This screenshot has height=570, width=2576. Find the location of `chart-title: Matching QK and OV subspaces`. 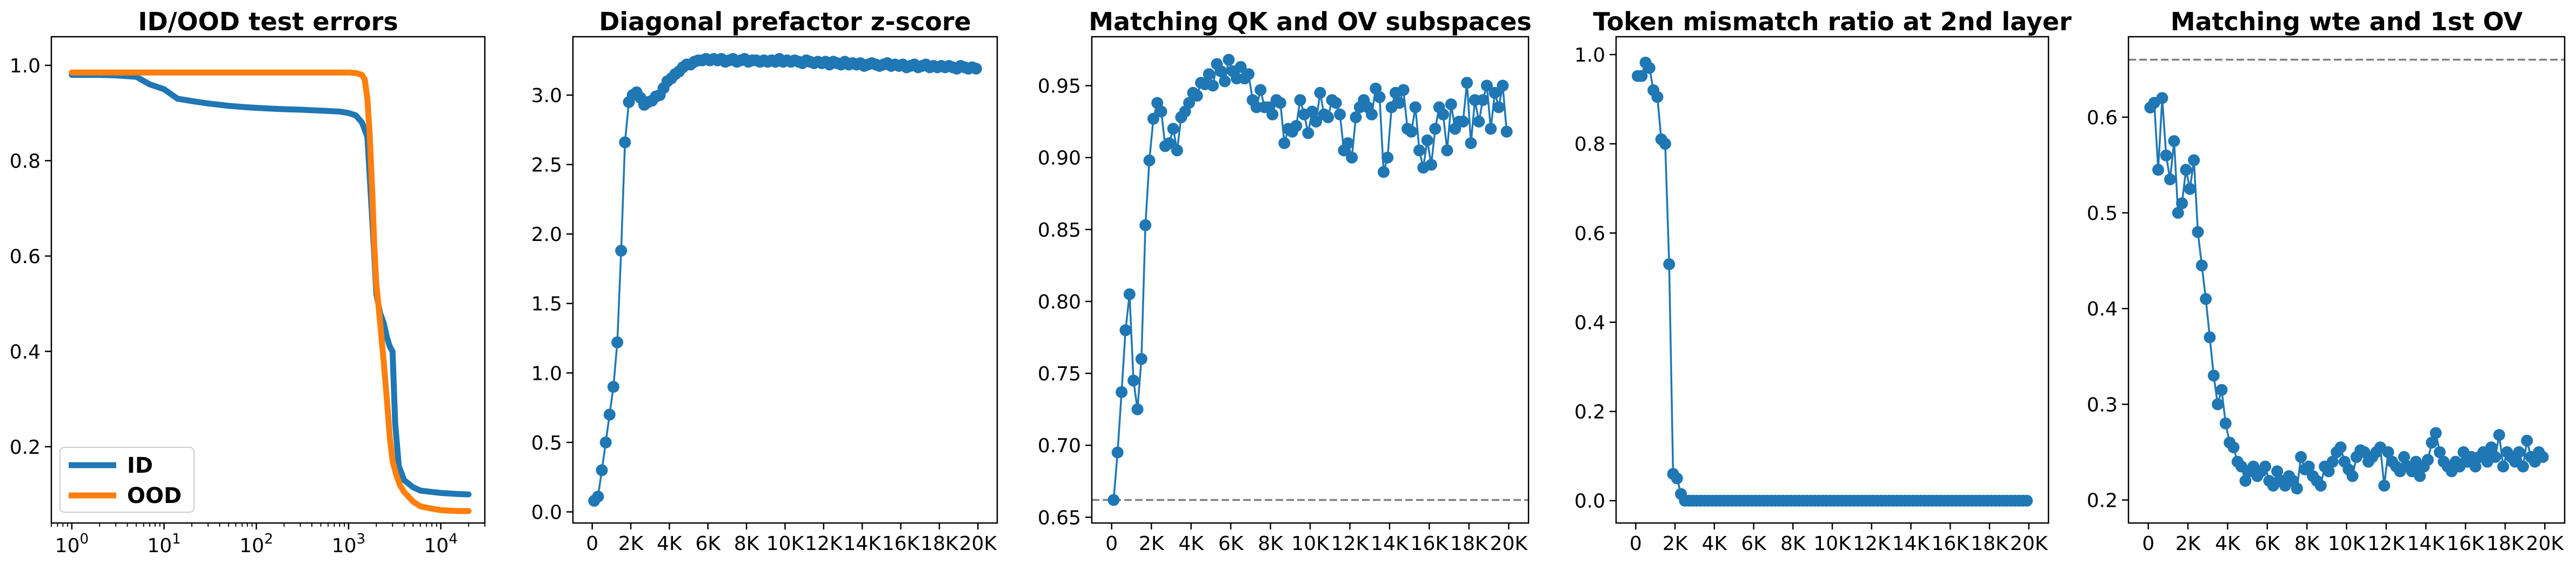

chart-title: Matching QK and OV subspaces is located at coordinates (1311, 21).